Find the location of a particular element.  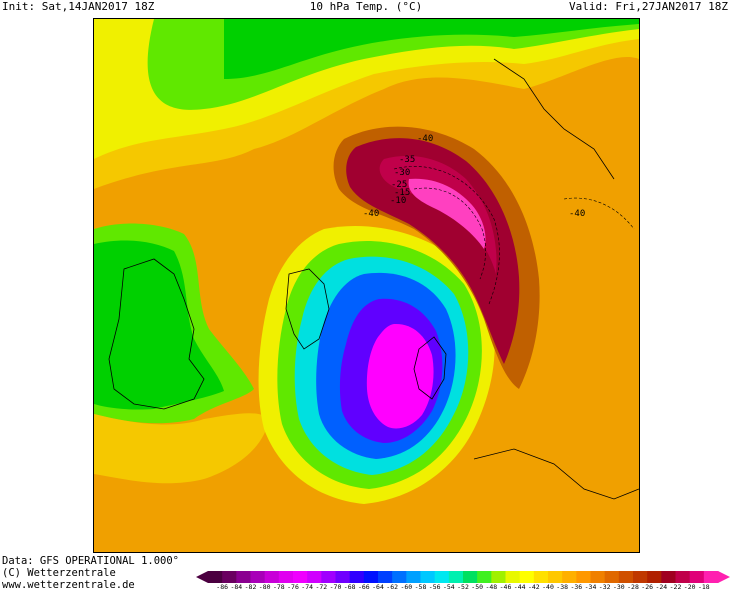

legend-tick-label: -20 is located at coordinates (690, 586).